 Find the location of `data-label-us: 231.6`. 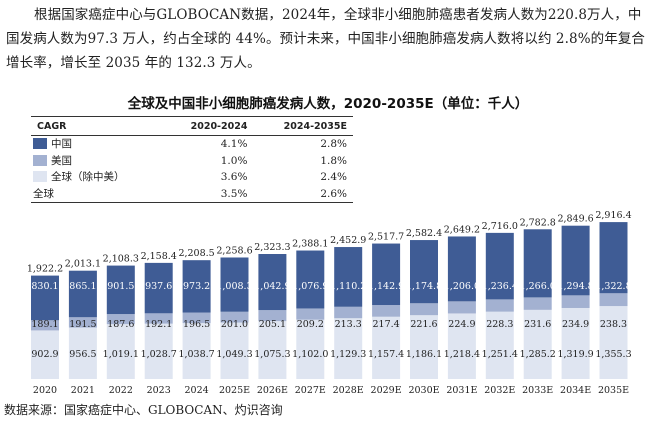

data-label-us: 231.6 is located at coordinates (537, 324).